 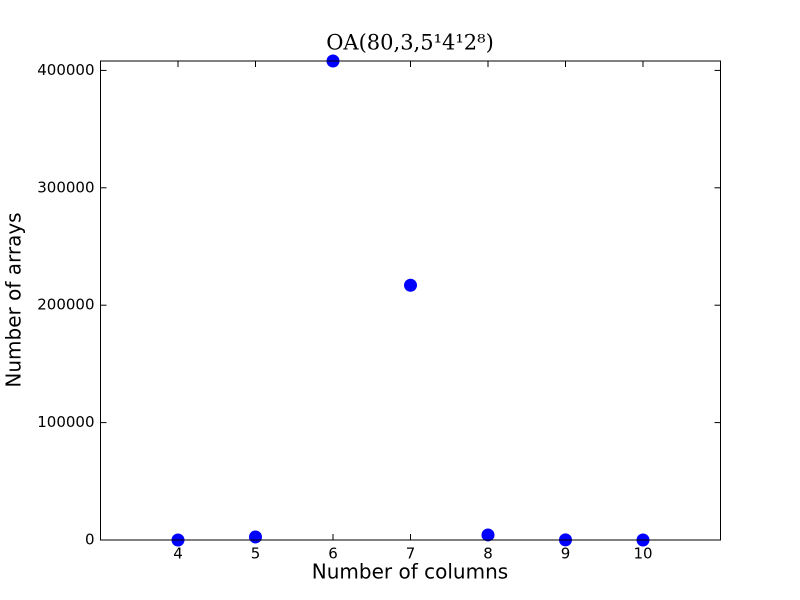 I want to click on x-tick-label: 10, so click(x=642, y=554).